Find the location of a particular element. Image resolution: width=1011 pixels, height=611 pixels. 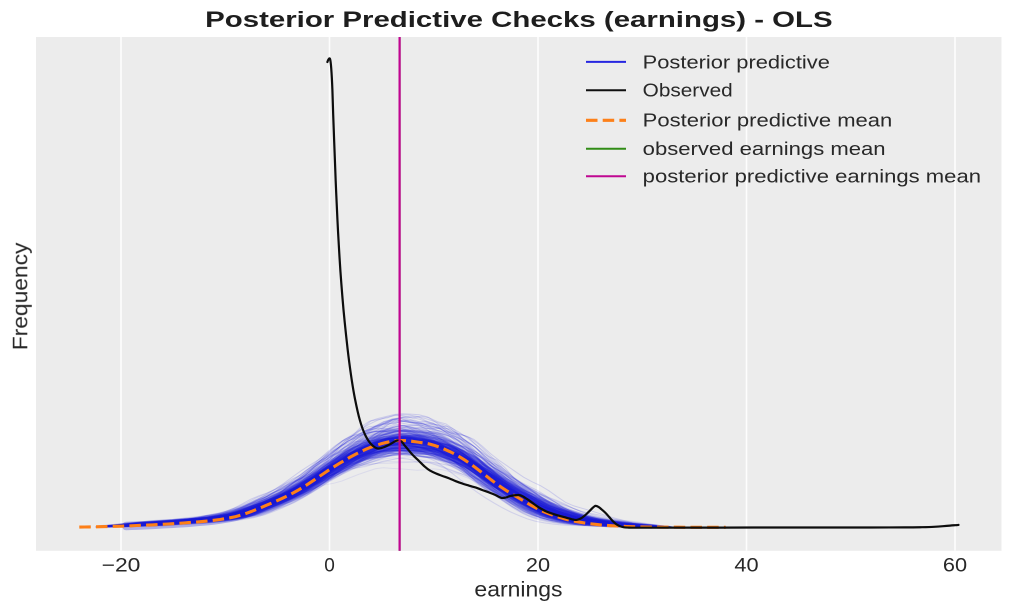

svg-text: Posterior predictive is located at coordinates (736, 61).